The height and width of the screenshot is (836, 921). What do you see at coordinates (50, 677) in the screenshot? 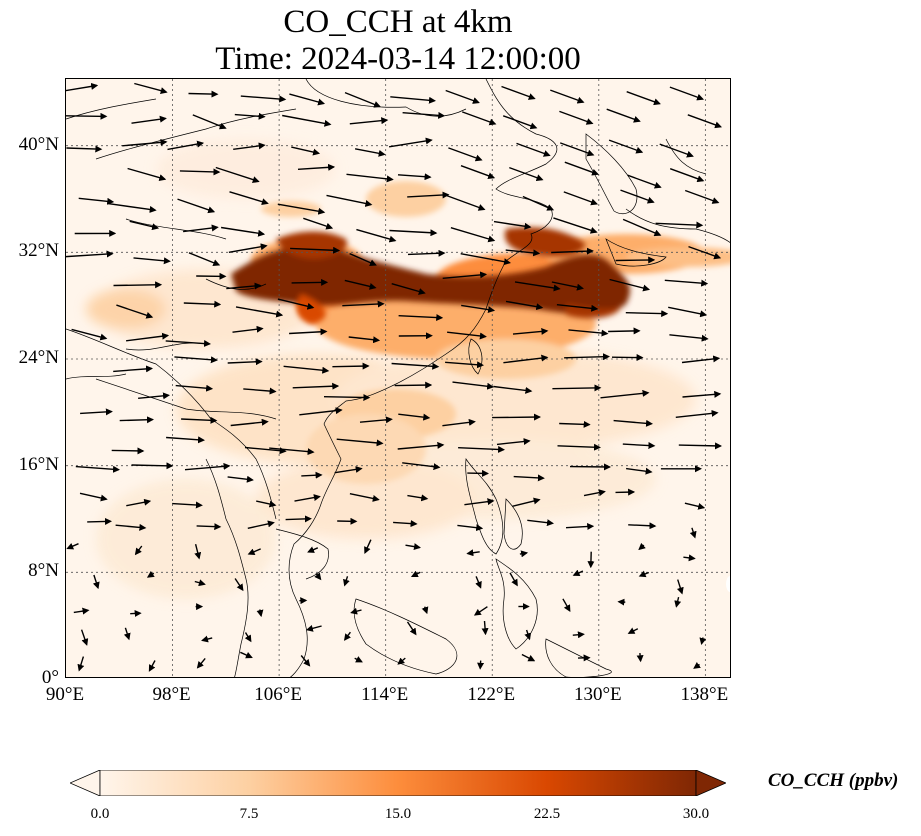
I see `y-tick-label: 0°` at bounding box center [50, 677].